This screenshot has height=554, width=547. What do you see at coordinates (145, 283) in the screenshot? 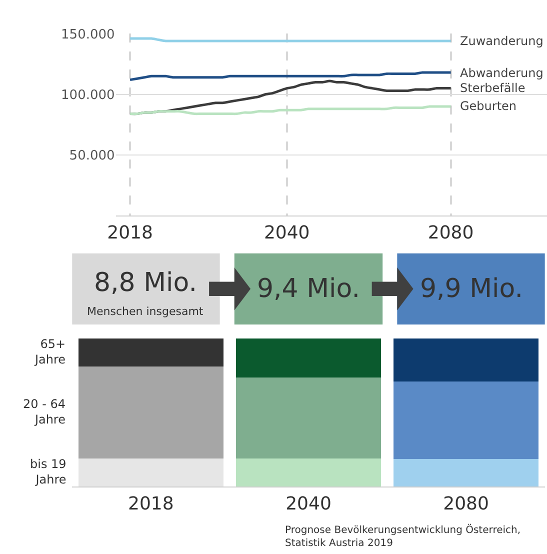
I see `text: 8,8 Mio.` at bounding box center [145, 283].